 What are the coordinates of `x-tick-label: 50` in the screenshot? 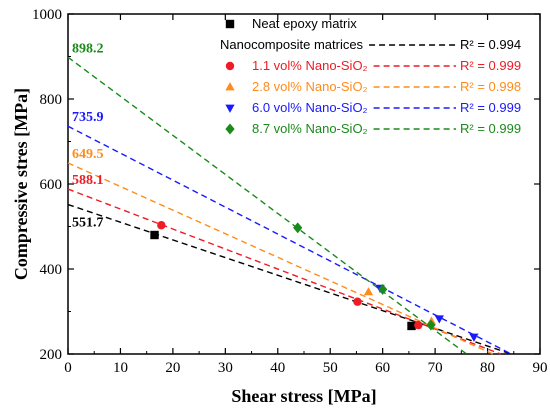 It's located at (330, 368).